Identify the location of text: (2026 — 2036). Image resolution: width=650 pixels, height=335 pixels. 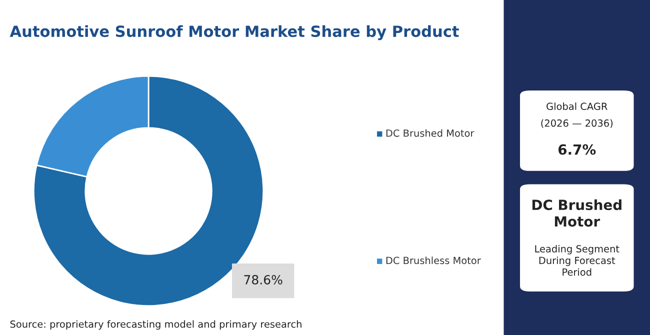
(577, 123).